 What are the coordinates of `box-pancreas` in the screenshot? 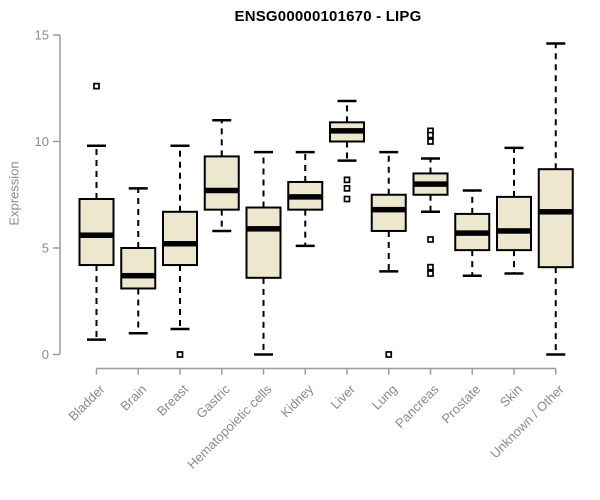 It's located at (430, 202).